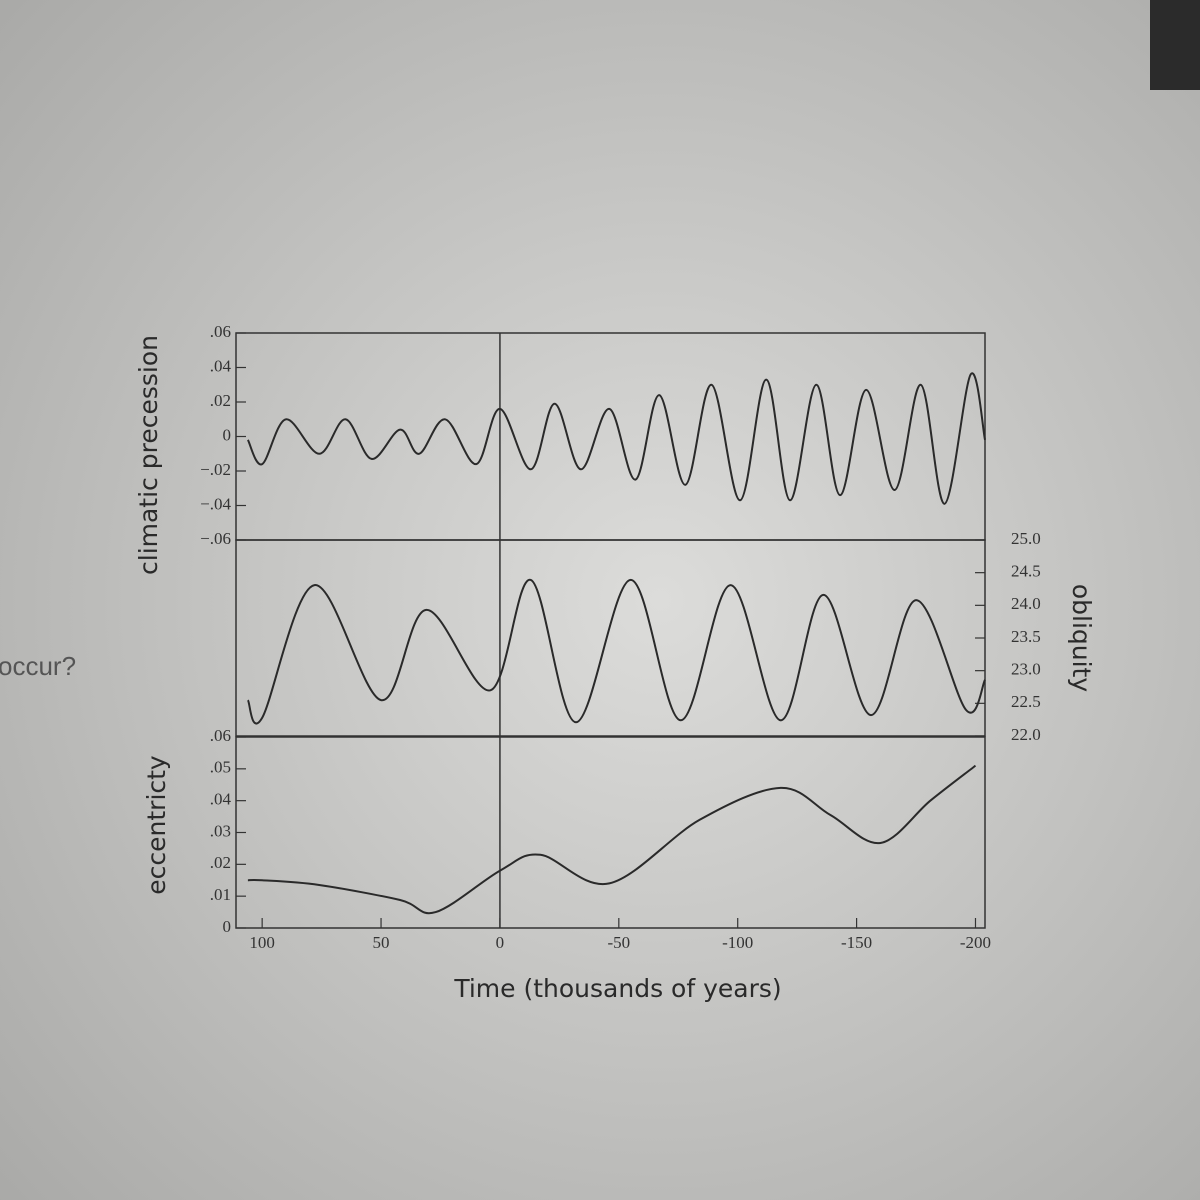 The image size is (1200, 1200). What do you see at coordinates (220, 894) in the screenshot?
I see `y-tick-label: .01` at bounding box center [220, 894].